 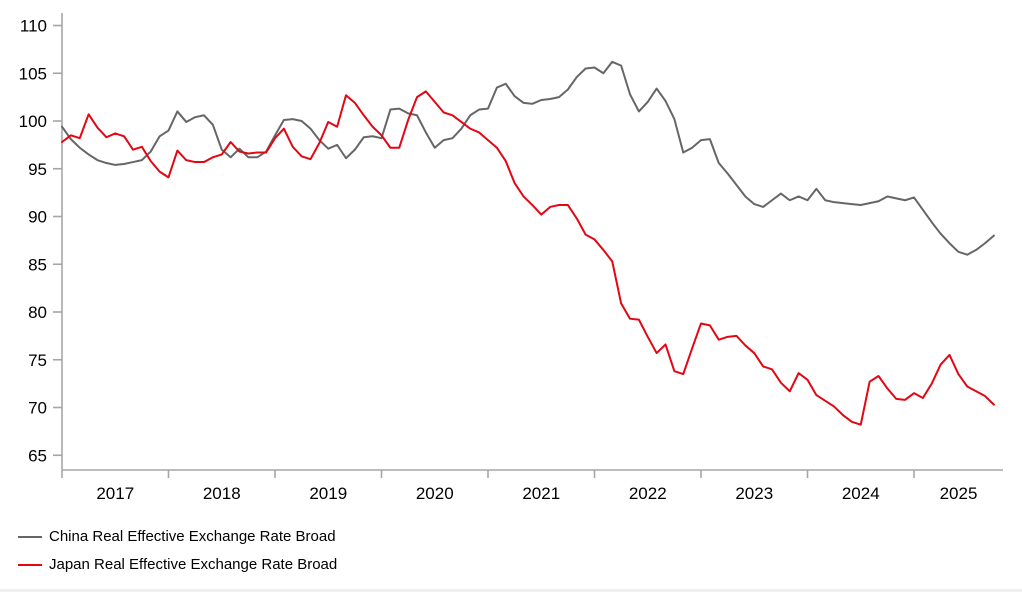 What do you see at coordinates (648, 493) in the screenshot?
I see `x-year-label: 2022` at bounding box center [648, 493].